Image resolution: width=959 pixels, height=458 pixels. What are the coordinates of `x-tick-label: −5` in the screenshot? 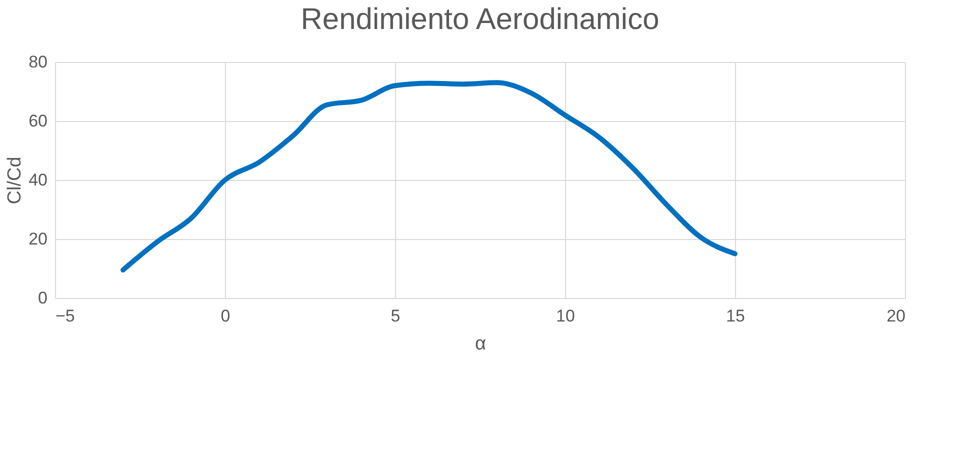 It's located at (65, 316).